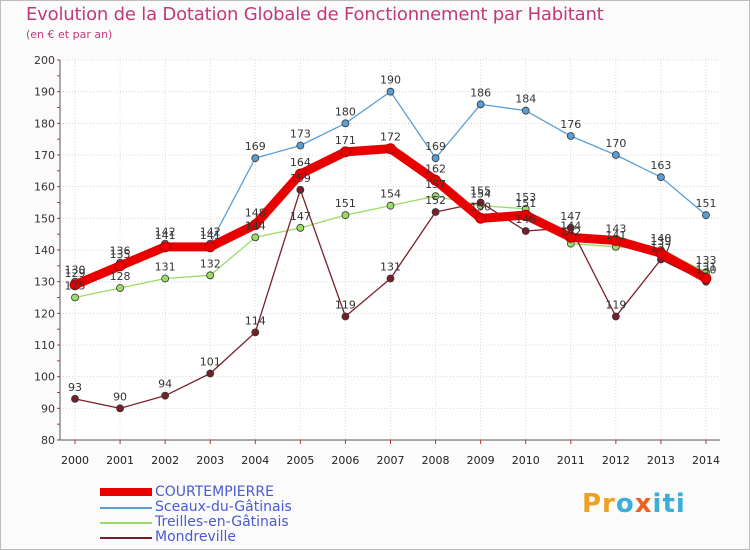 Image resolution: width=750 pixels, height=550 pixels. Describe the element at coordinates (570, 124) in the screenshot. I see `data-label: 176` at that location.